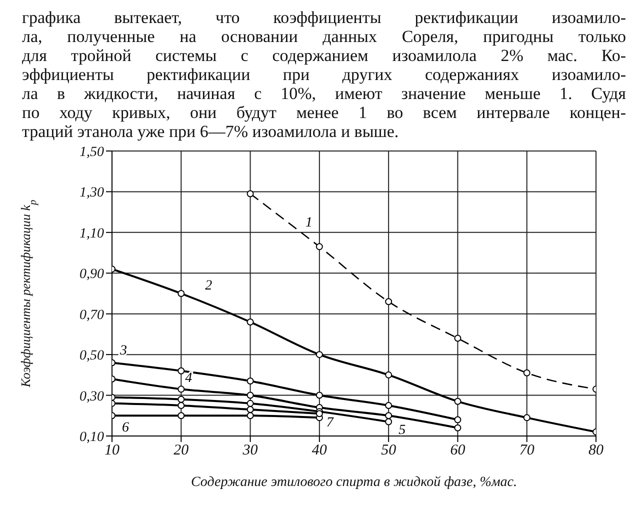 The height and width of the screenshot is (523, 640). Describe the element at coordinates (308, 223) in the screenshot. I see `series-label: 1` at that location.